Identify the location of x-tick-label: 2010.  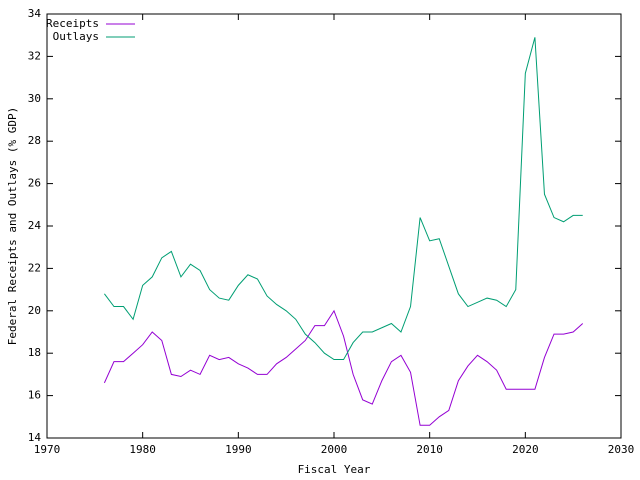
(429, 449).